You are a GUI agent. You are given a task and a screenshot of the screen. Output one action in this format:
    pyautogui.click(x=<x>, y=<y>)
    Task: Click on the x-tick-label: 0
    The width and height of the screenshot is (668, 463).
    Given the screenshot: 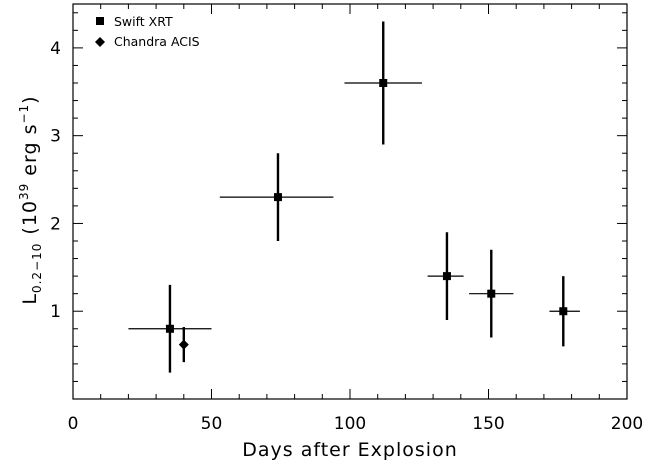 What is the action you would take?
    pyautogui.click(x=73, y=424)
    